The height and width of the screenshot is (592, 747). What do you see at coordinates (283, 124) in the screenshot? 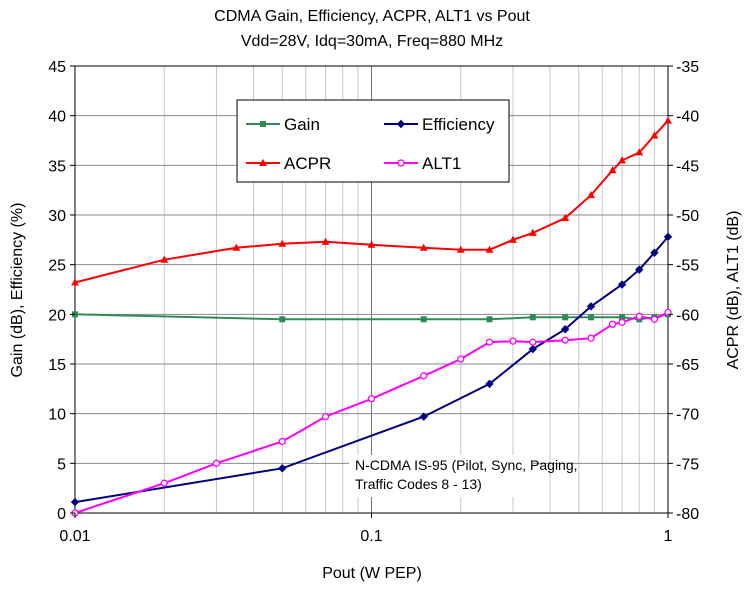
I see `legend-item-gain: Gain` at bounding box center [283, 124].